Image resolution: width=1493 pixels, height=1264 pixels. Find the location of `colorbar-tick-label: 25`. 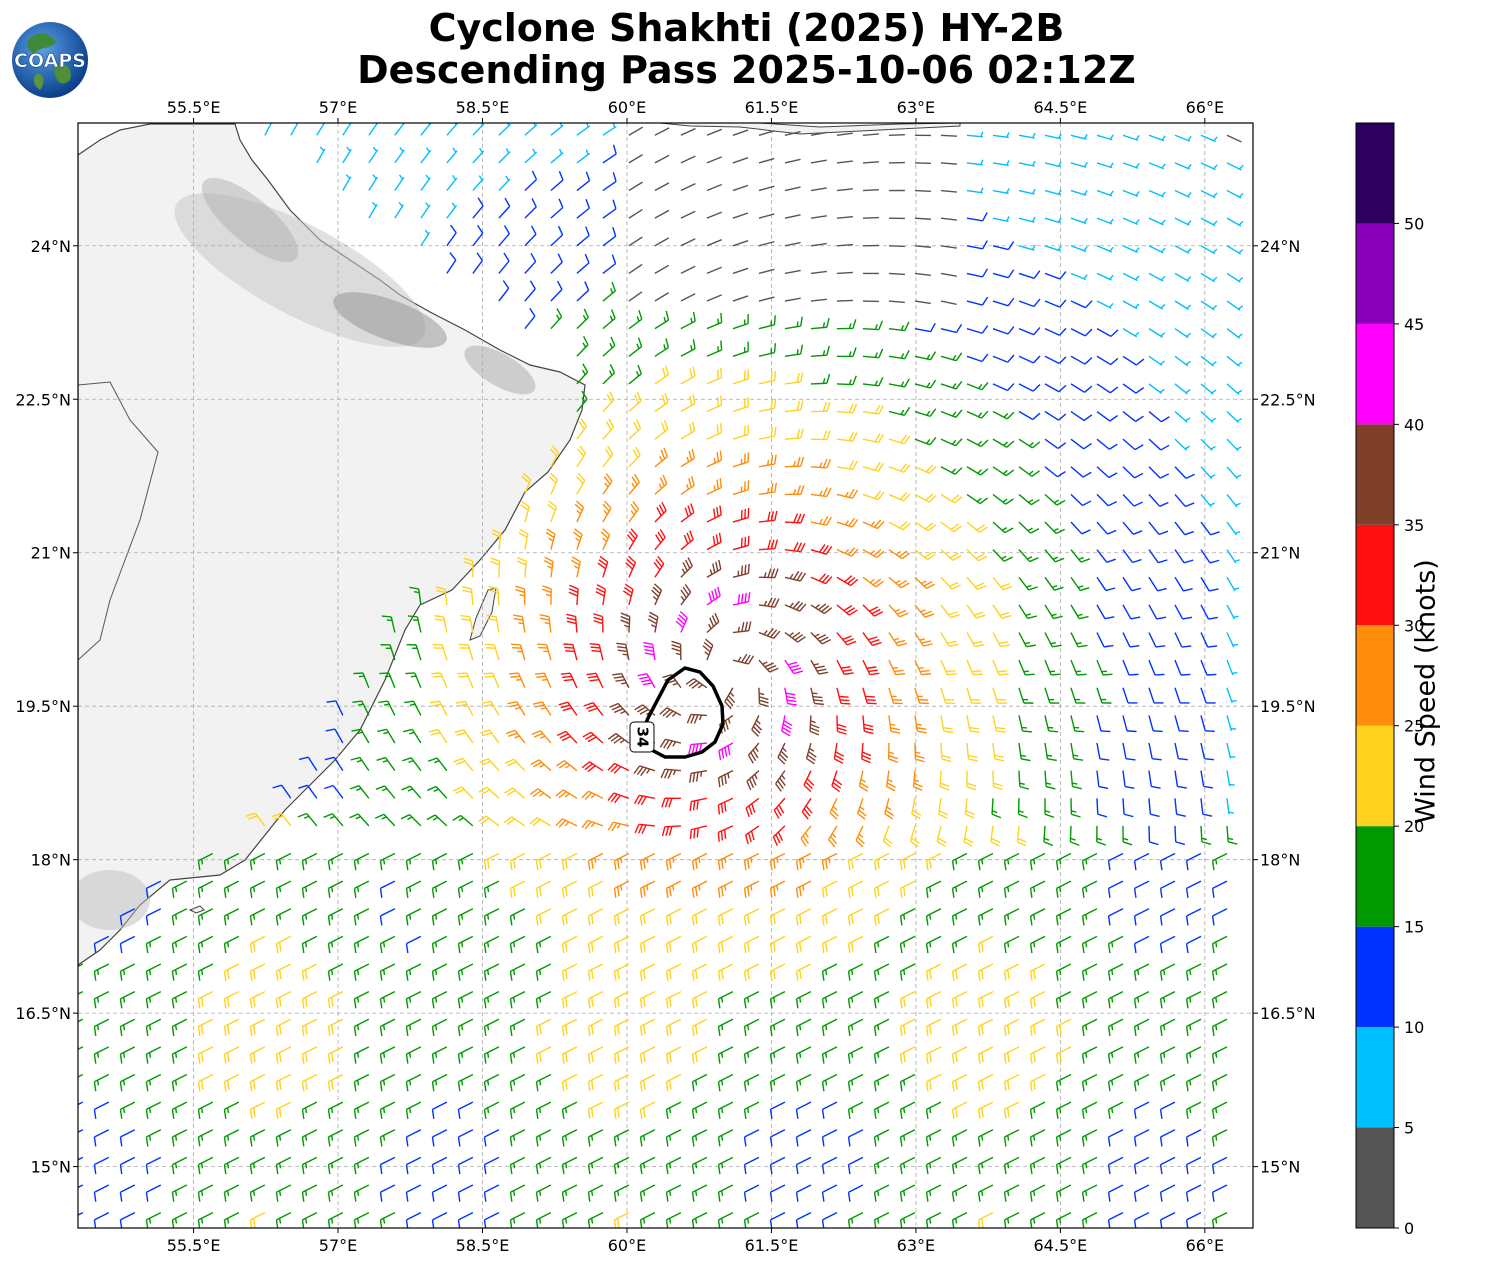

colorbar-tick-label: 25 is located at coordinates (1414, 726).